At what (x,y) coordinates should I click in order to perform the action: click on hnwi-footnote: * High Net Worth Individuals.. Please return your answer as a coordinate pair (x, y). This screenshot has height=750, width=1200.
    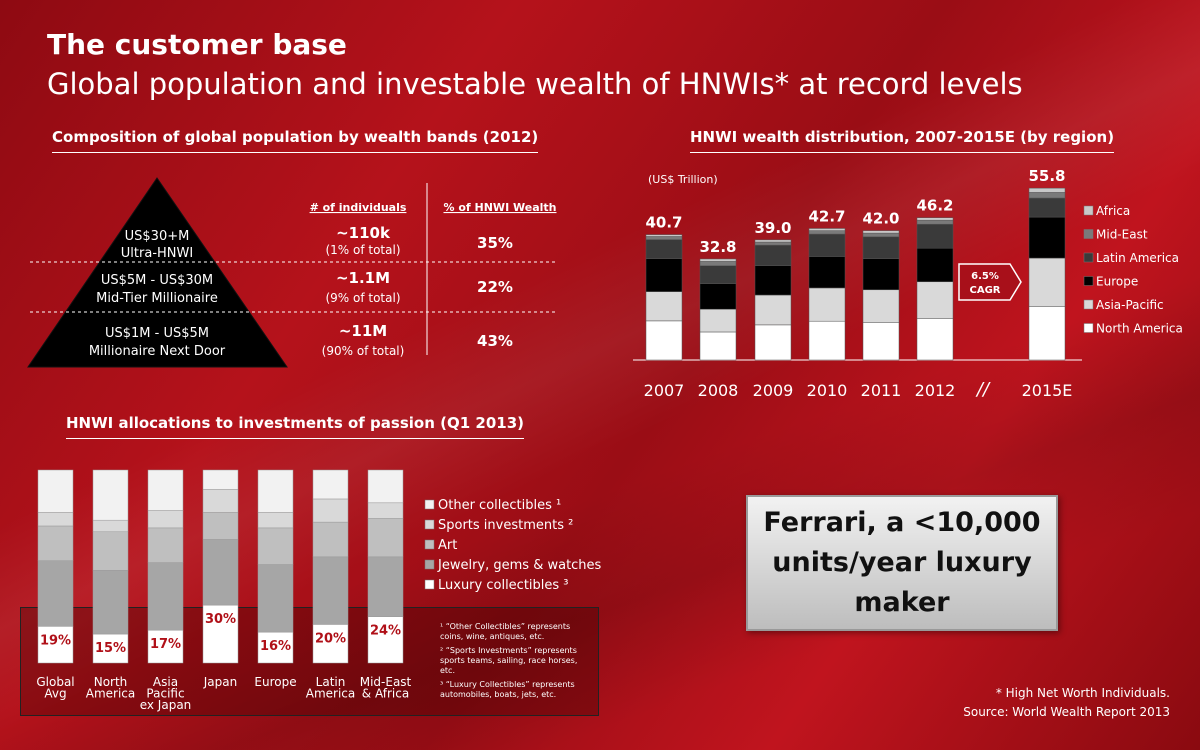
    Looking at the image, I should click on (1082, 693).